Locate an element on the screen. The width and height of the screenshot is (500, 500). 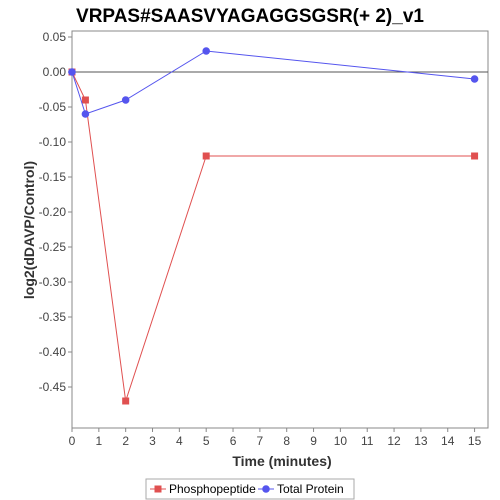
y-tick-label: -0.20 is located at coordinates (53, 212).